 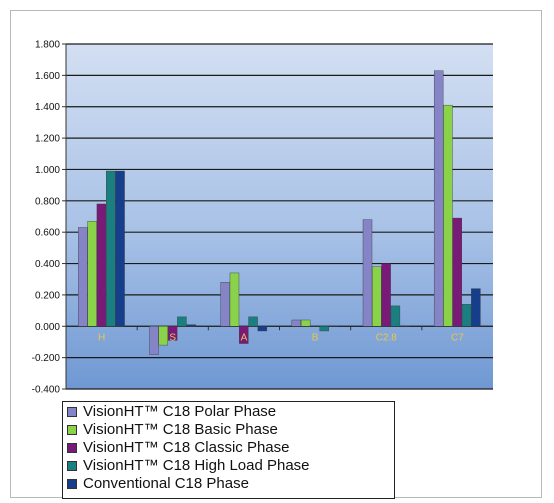 I want to click on legend-label: VisionHT™ C18 High Load Phase, so click(x=196, y=465).